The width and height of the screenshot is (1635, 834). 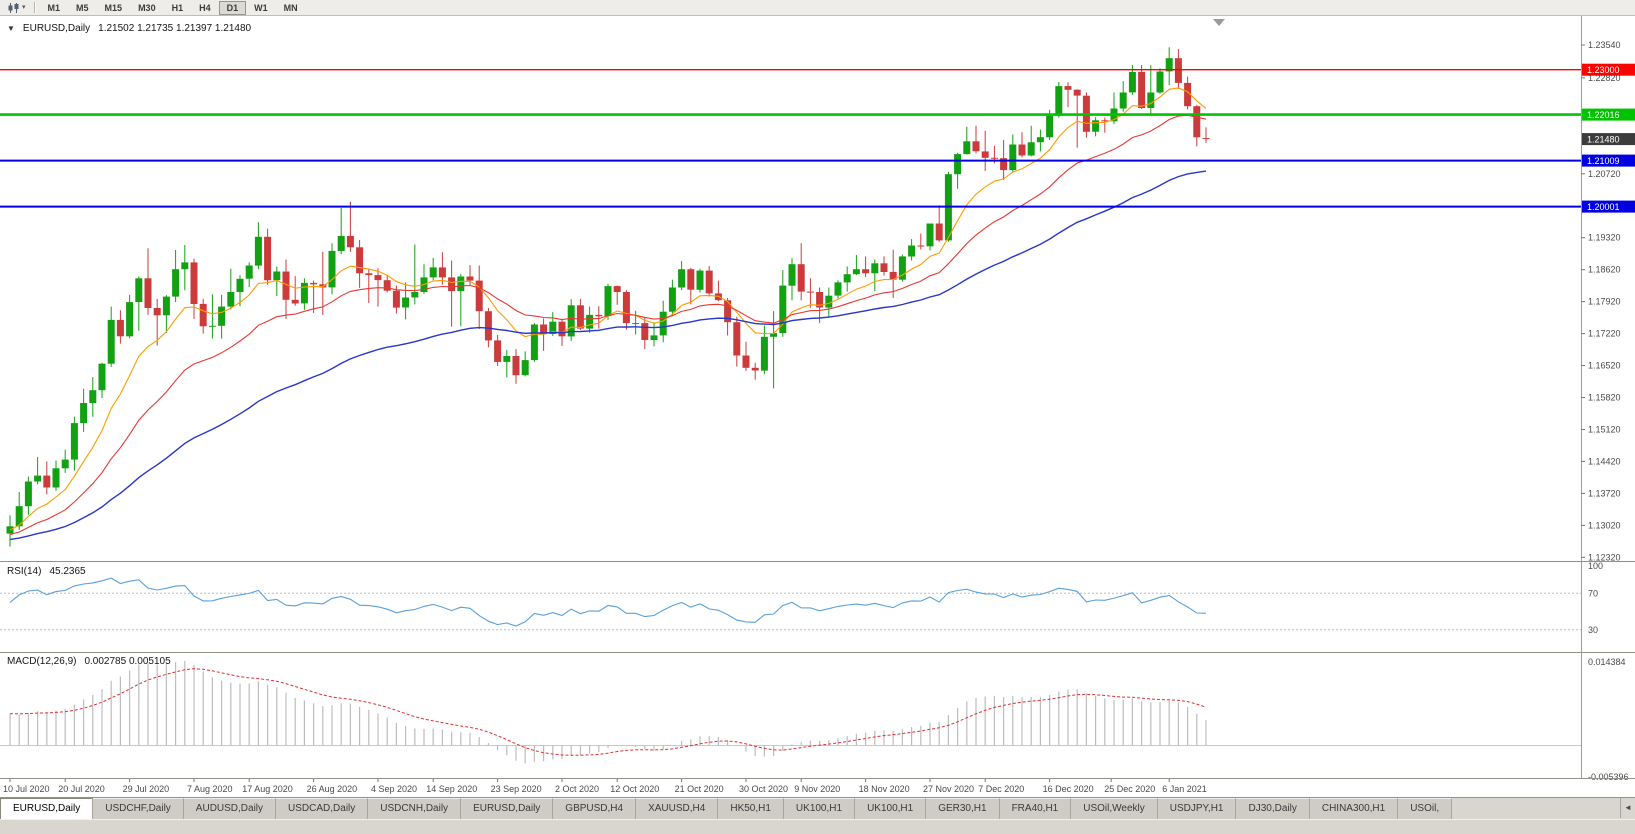 What do you see at coordinates (177, 7) in the screenshot?
I see `period-button-h1: H1` at bounding box center [177, 7].